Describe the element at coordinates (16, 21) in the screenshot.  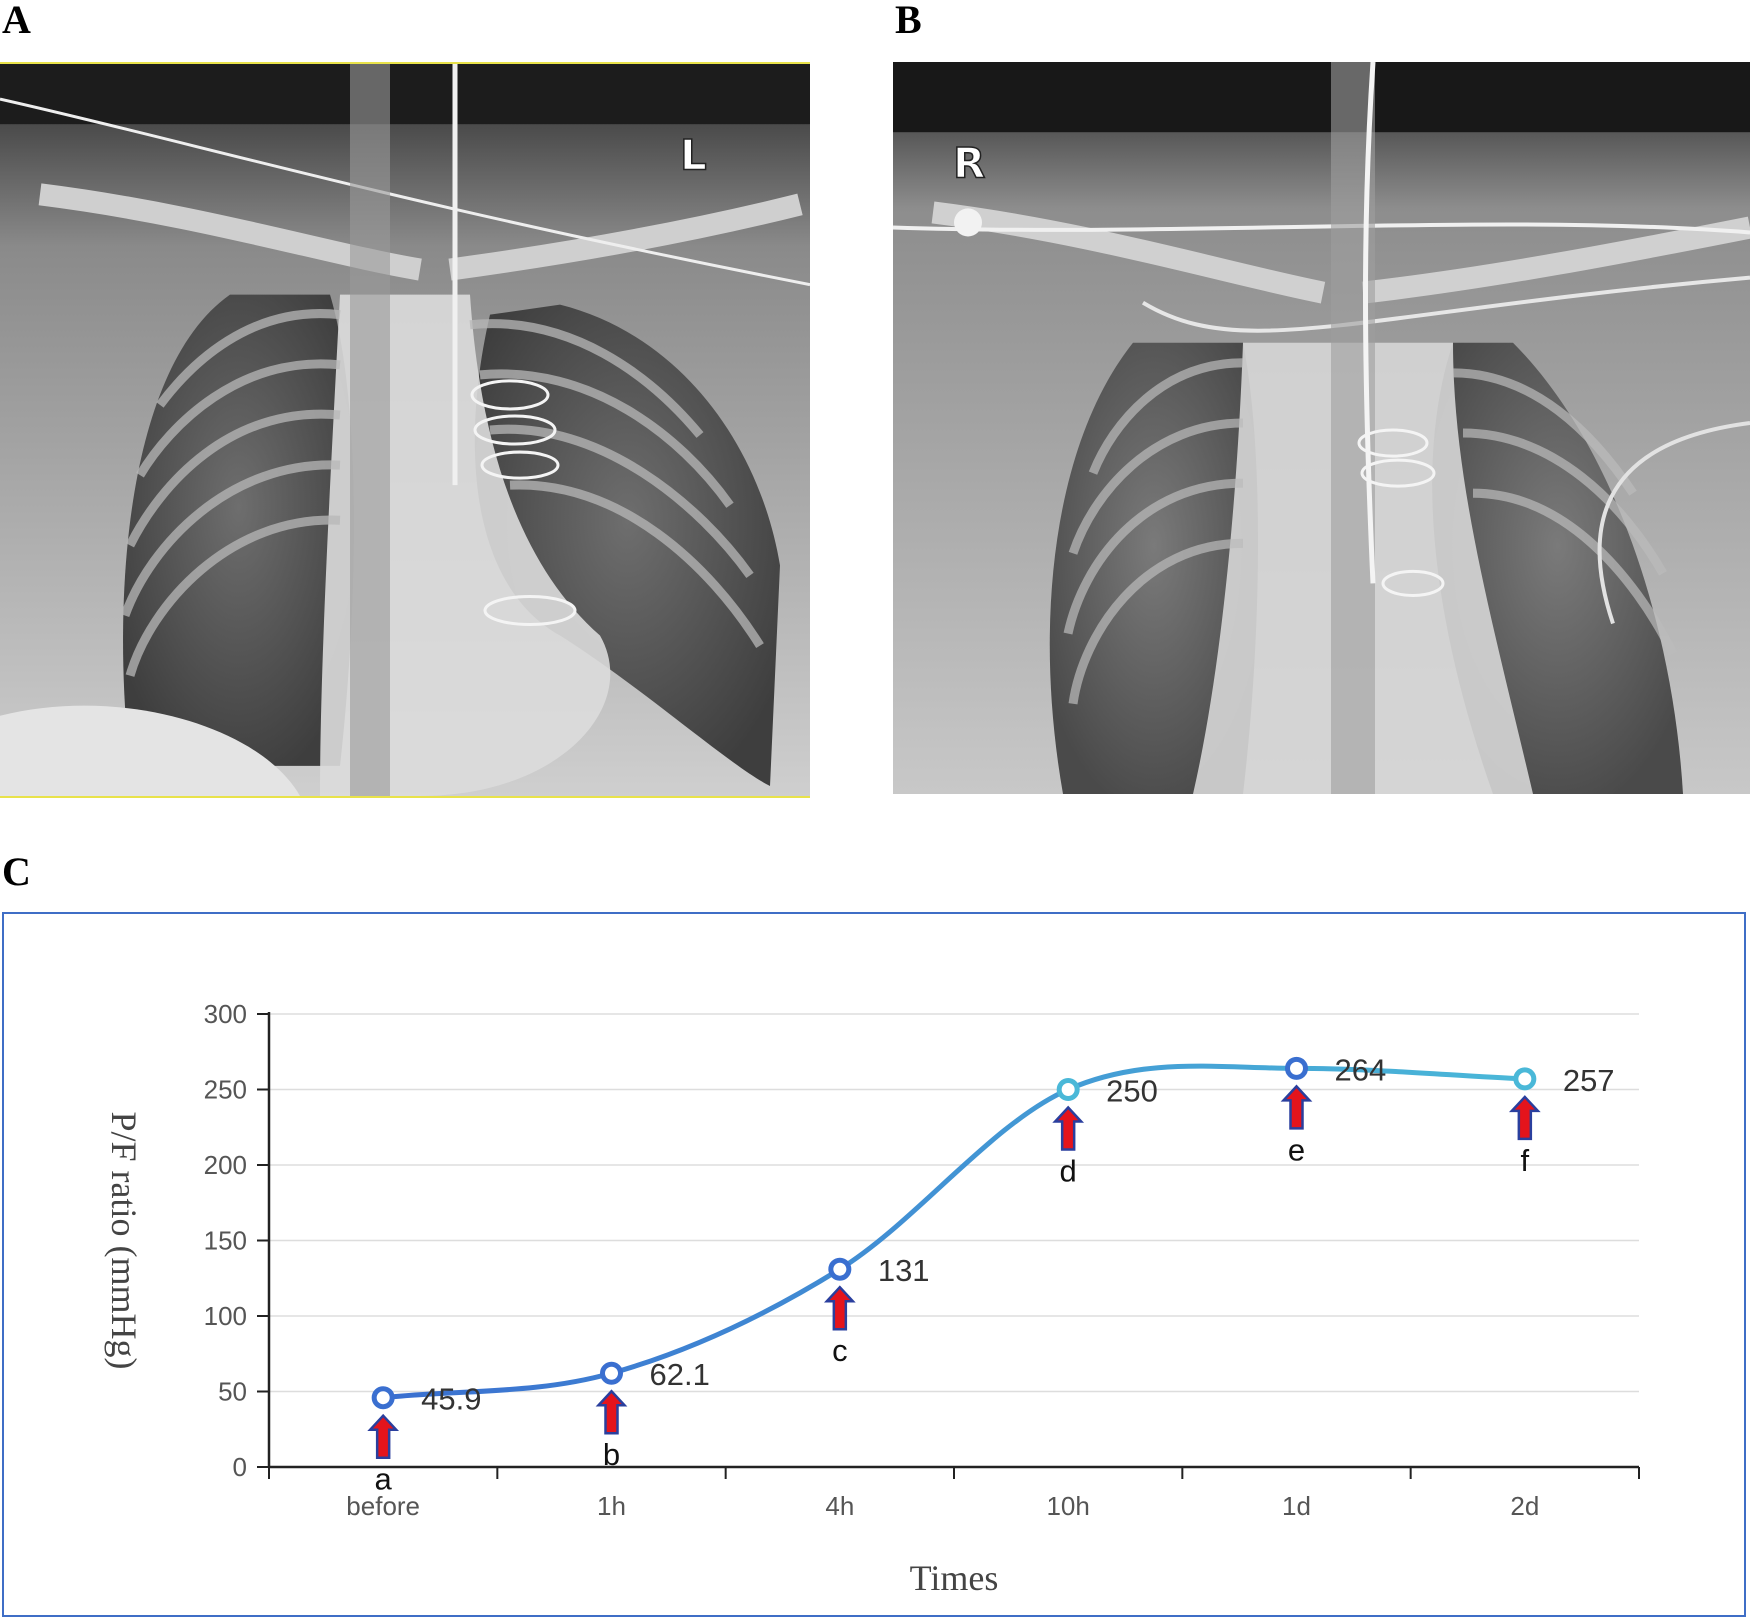
I see `panel-label-a: A` at that location.